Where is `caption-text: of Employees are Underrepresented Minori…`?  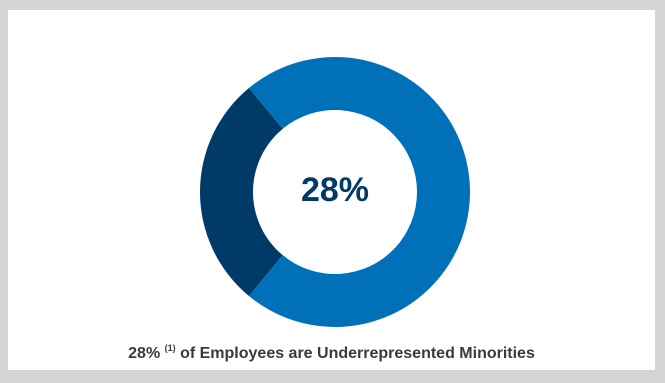
caption-text: of Employees are Underrepresented Minori… is located at coordinates (357, 353).